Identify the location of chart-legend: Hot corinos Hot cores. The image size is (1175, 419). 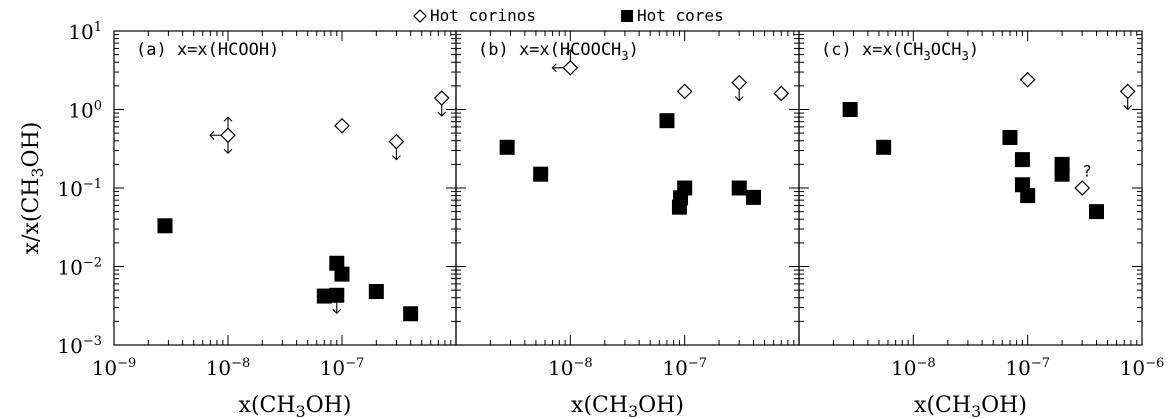
(568, 15).